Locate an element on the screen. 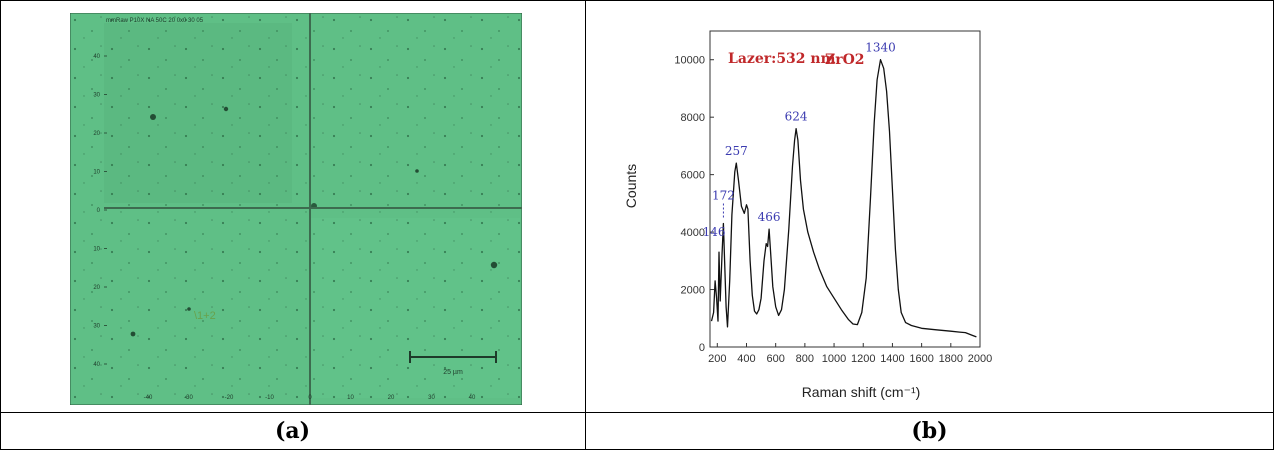  y-axis-label: Counts is located at coordinates (631, 186).